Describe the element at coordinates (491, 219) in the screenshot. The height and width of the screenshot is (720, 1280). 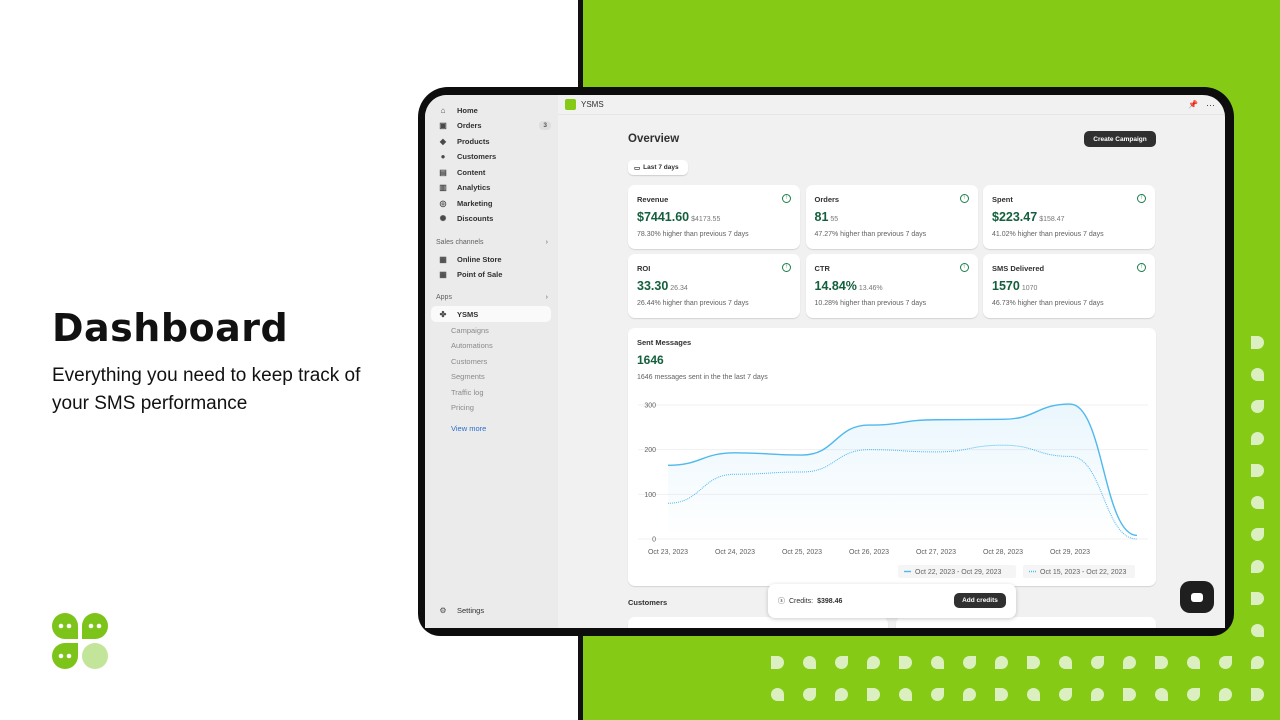
I see `sidebar-item-discounts: ✺ Discounts` at that location.